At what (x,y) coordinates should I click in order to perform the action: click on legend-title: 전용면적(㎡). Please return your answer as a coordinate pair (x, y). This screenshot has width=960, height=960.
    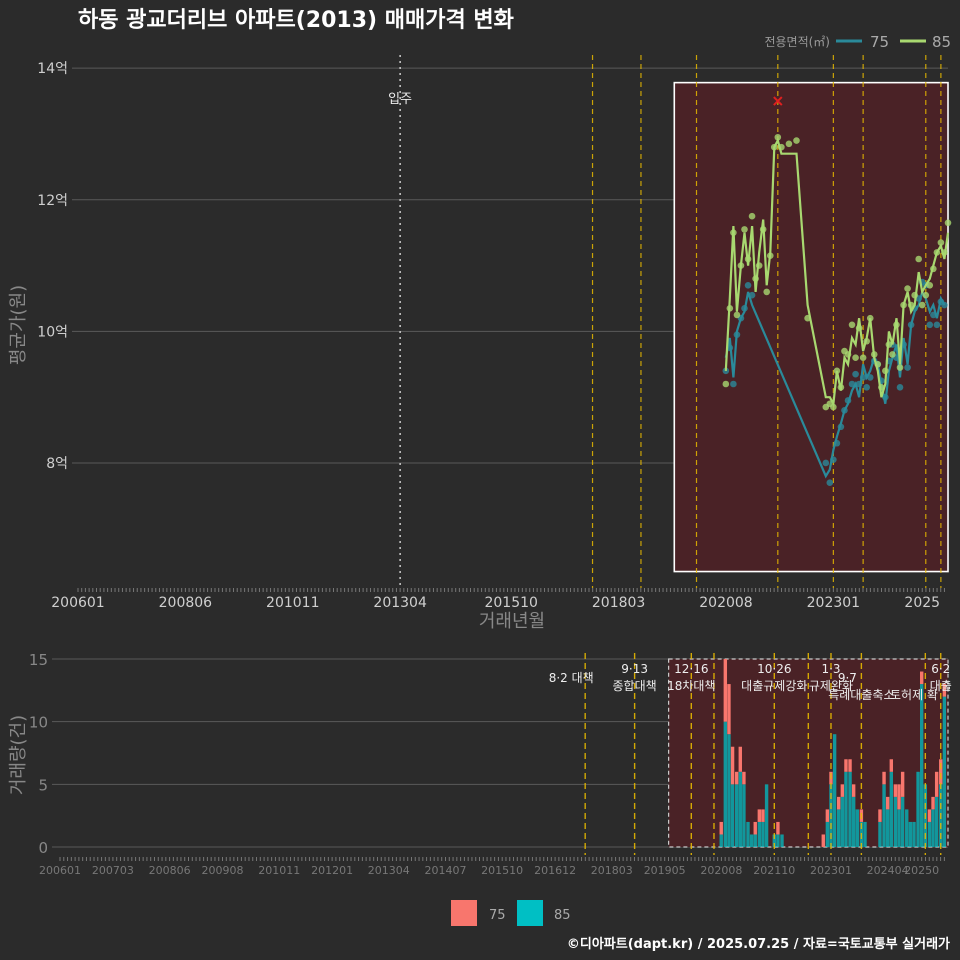
    Looking at the image, I should click on (797, 42).